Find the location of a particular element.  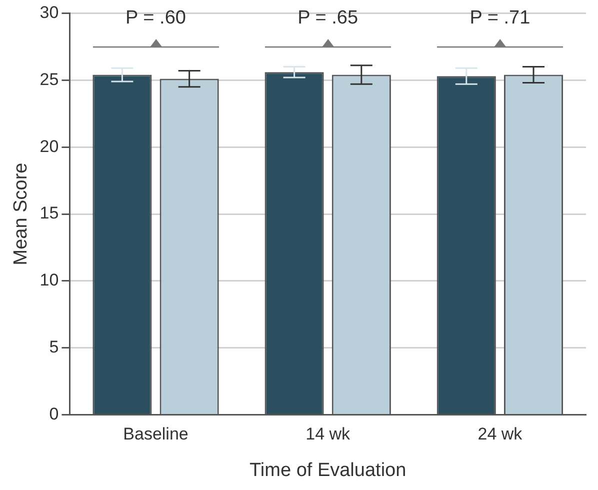

x-tick-label: 14 wk is located at coordinates (328, 434).